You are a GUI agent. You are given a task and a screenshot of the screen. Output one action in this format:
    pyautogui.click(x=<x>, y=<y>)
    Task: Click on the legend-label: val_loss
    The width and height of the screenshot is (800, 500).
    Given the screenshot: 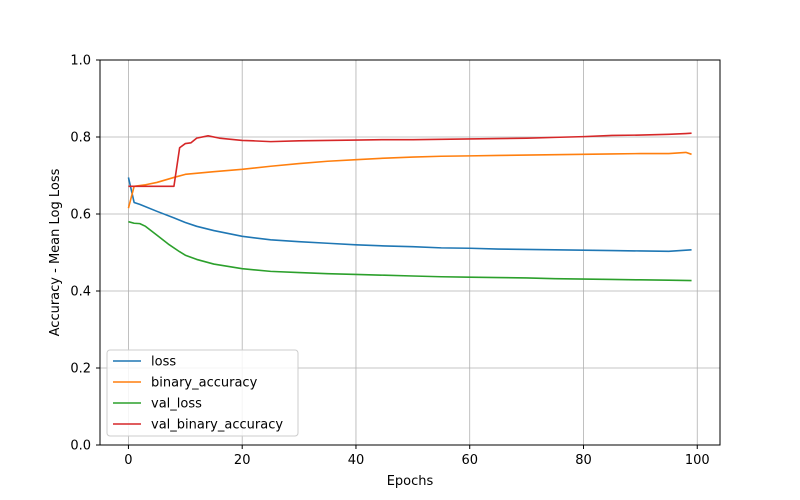 What is the action you would take?
    pyautogui.click(x=176, y=404)
    